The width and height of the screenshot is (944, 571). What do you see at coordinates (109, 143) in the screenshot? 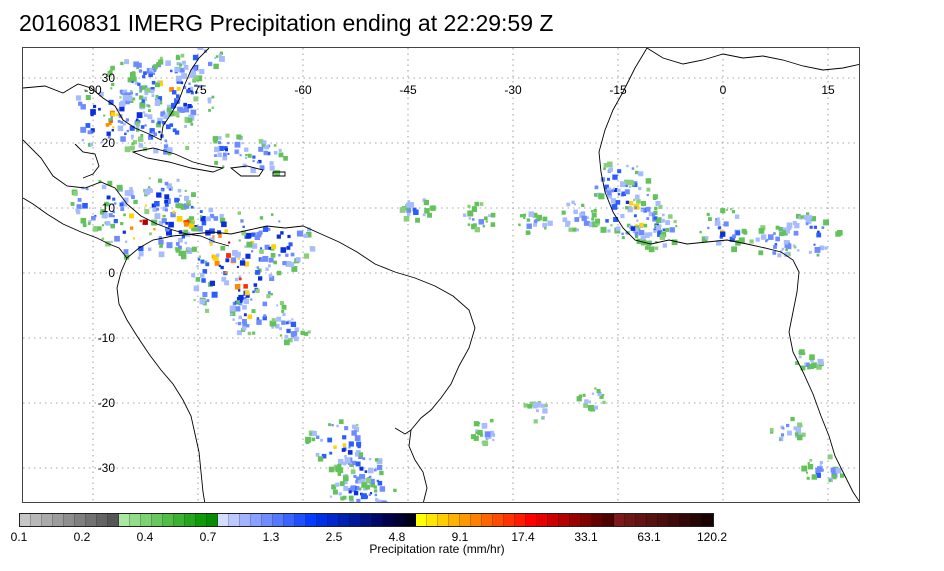
I see `lat-label: 20` at bounding box center [109, 143].